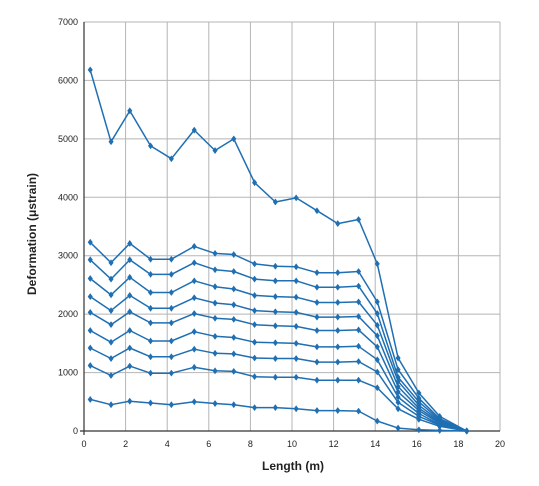  What do you see at coordinates (417, 444) in the screenshot?
I see `x-tick-label: 16` at bounding box center [417, 444].